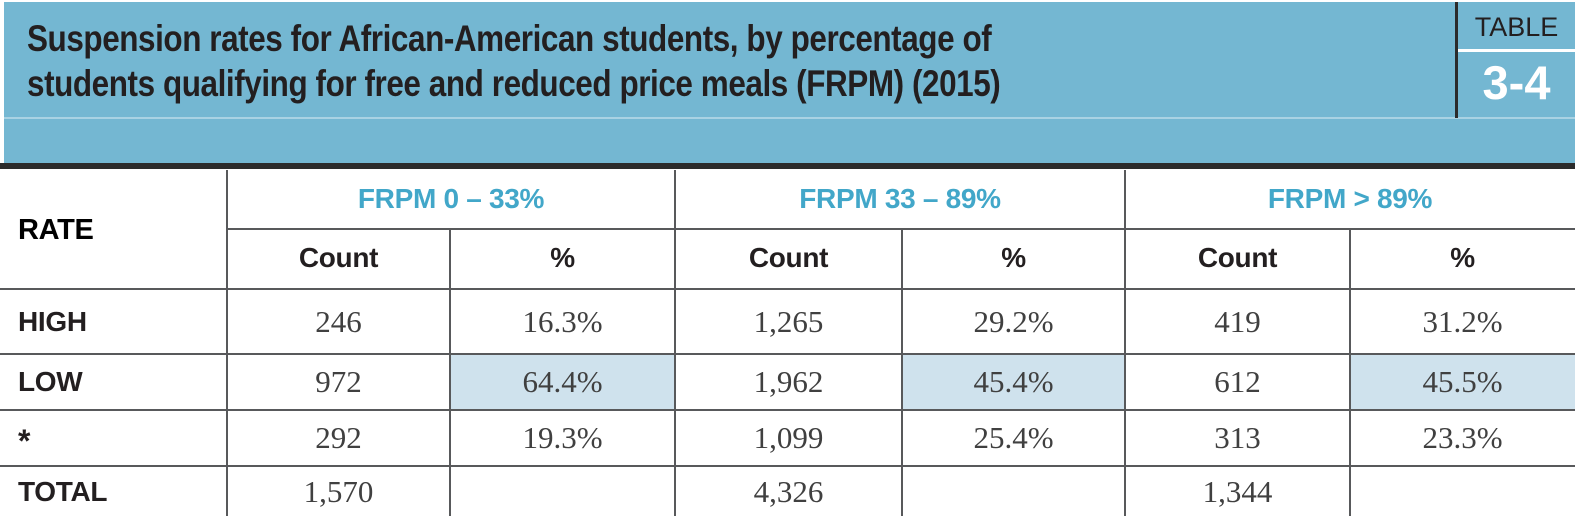 This screenshot has height=516, width=1575. Describe the element at coordinates (788, 437) in the screenshot. I see `data-cell: 1,099` at that location.